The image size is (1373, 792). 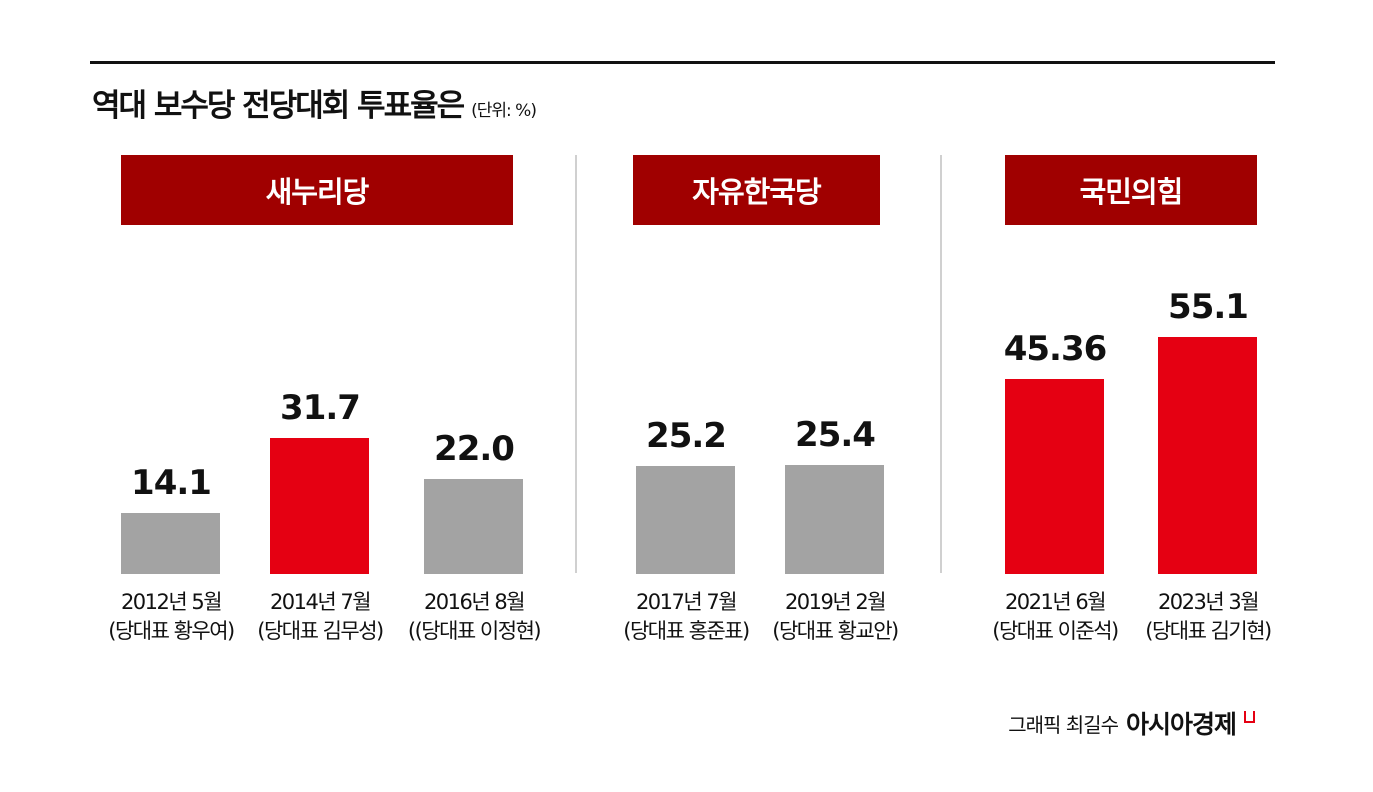 I want to click on title-text: 역대 보수당 전당대회 투표율은, so click(x=278, y=106).